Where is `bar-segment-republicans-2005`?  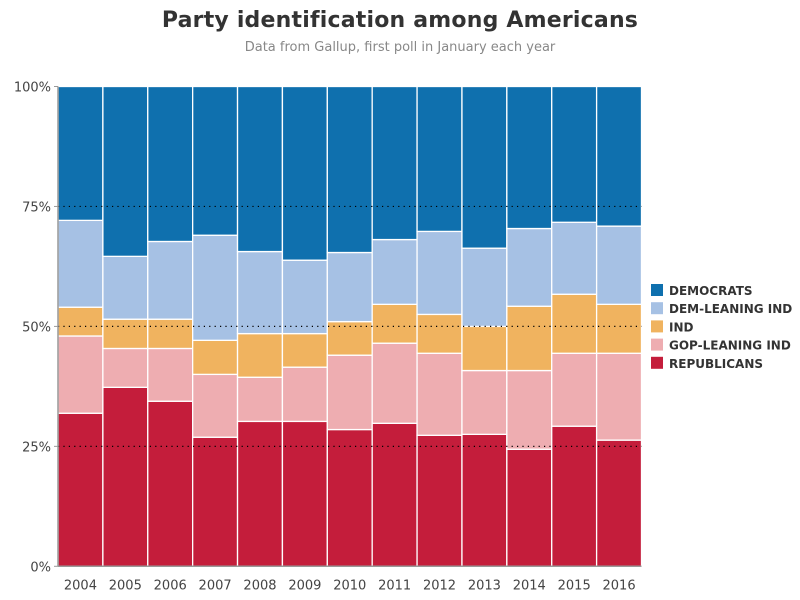 bar-segment-republicans-2005 is located at coordinates (125, 476).